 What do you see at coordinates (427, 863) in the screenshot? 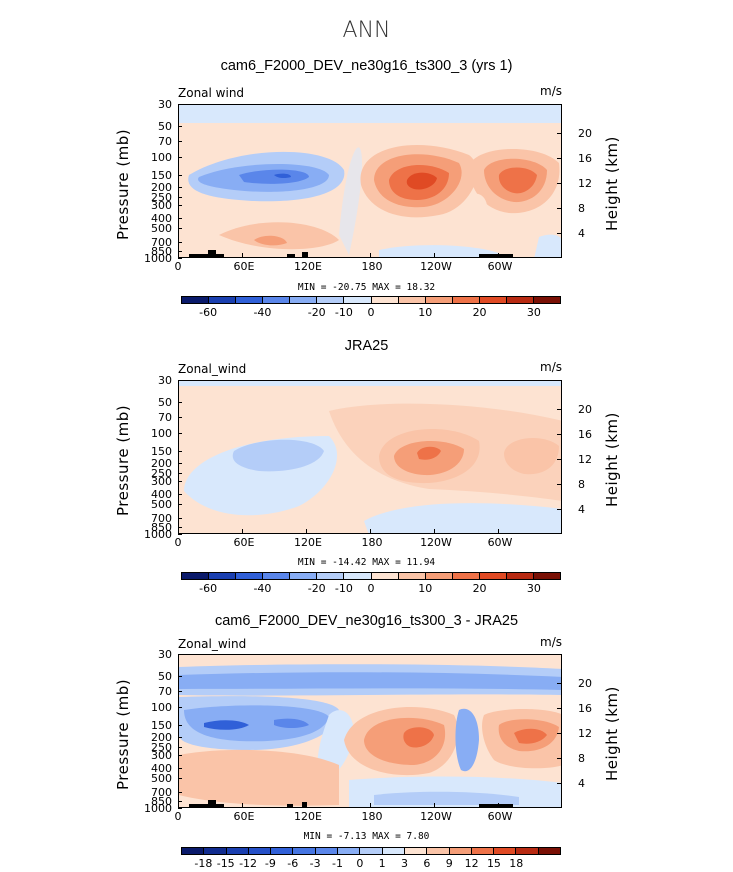
I see `colorbar-label: 6` at bounding box center [427, 863].